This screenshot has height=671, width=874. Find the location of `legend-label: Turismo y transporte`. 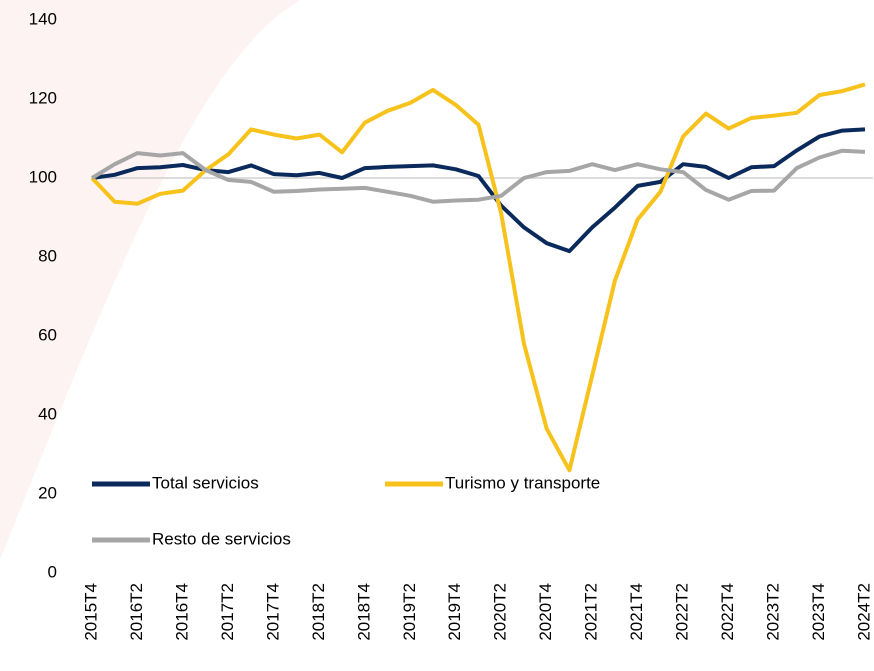

legend-label: Turismo y transporte is located at coordinates (522, 482).